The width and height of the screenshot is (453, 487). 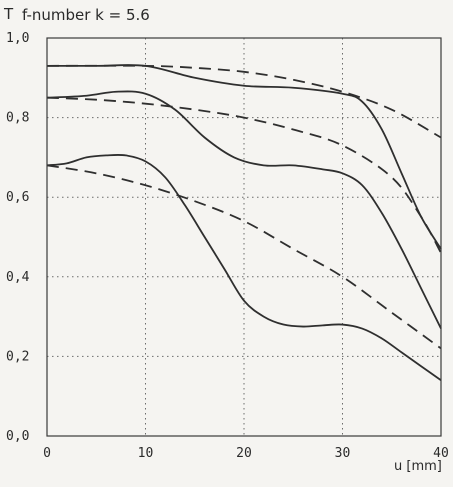 What do you see at coordinates (8, 14) in the screenshot?
I see `y-axis-symbol: T` at bounding box center [8, 14].